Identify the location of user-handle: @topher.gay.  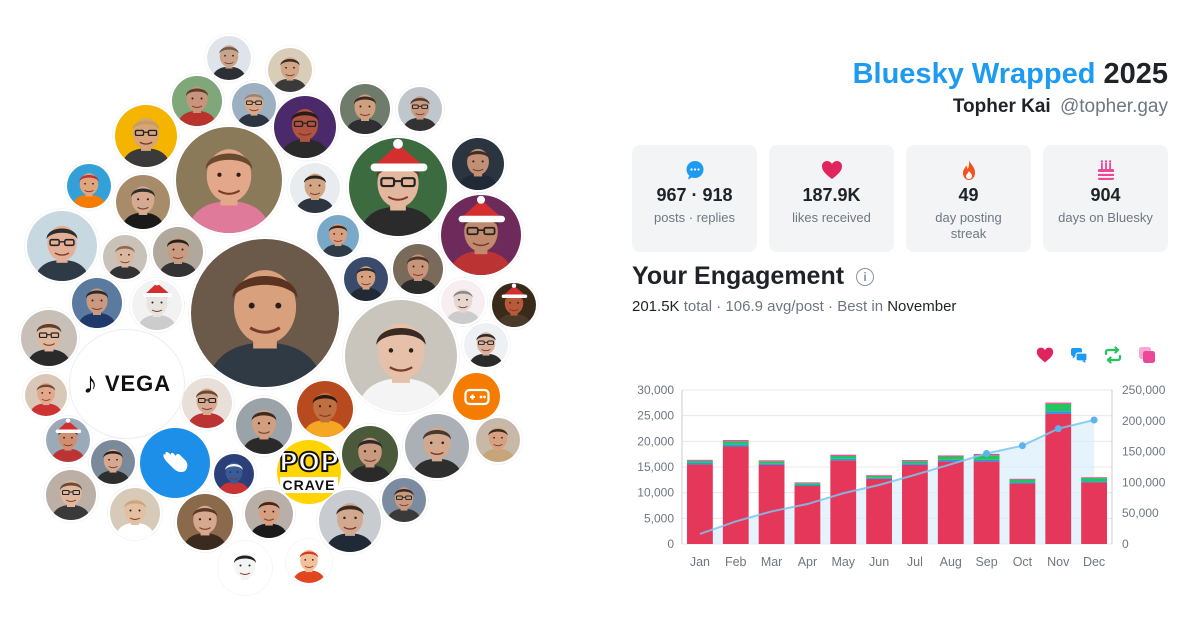
(1113, 106).